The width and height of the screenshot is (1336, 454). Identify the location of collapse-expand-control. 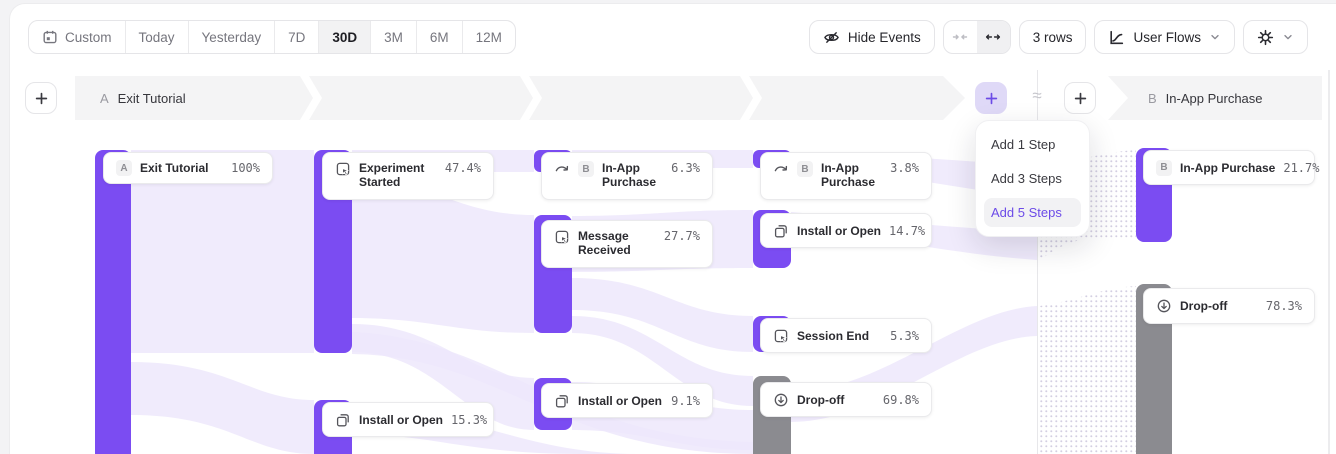
(976, 37).